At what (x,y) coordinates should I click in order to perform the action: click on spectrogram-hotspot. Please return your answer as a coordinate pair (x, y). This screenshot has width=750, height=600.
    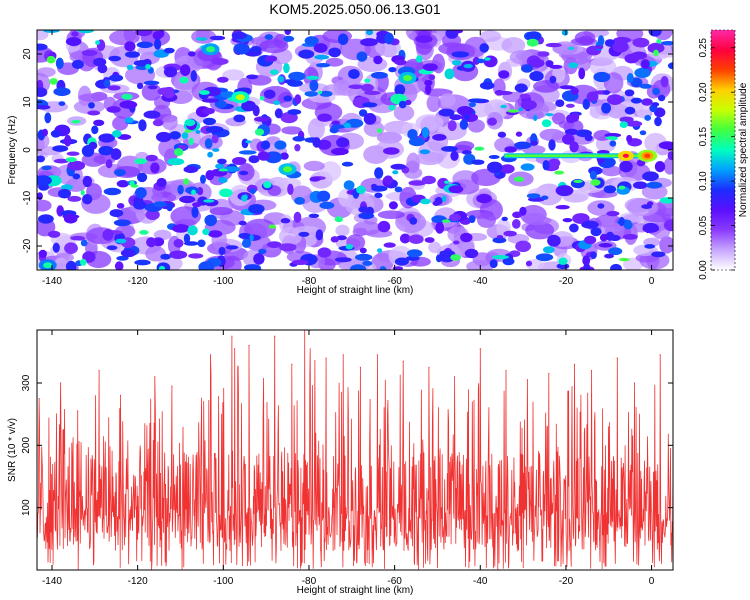
    Looking at the image, I should click on (210, 49).